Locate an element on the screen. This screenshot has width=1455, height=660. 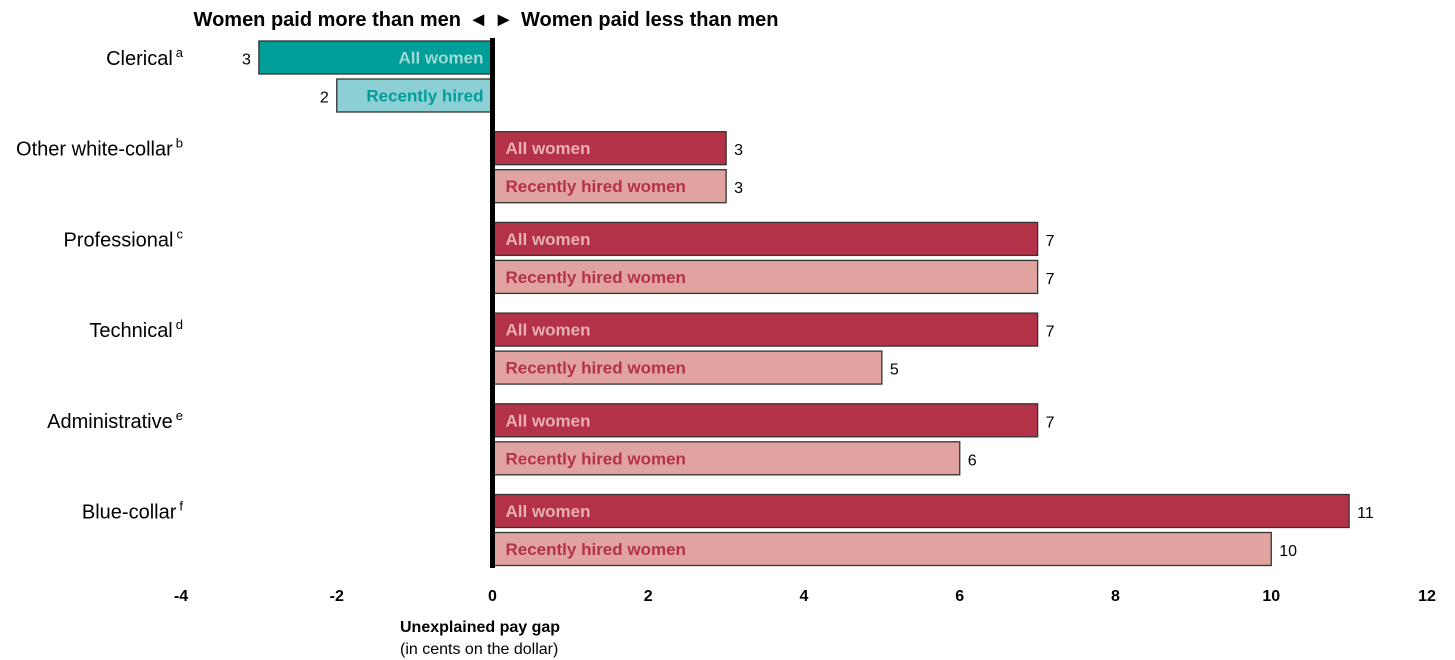
x-tick-label: -2 is located at coordinates (337, 596).